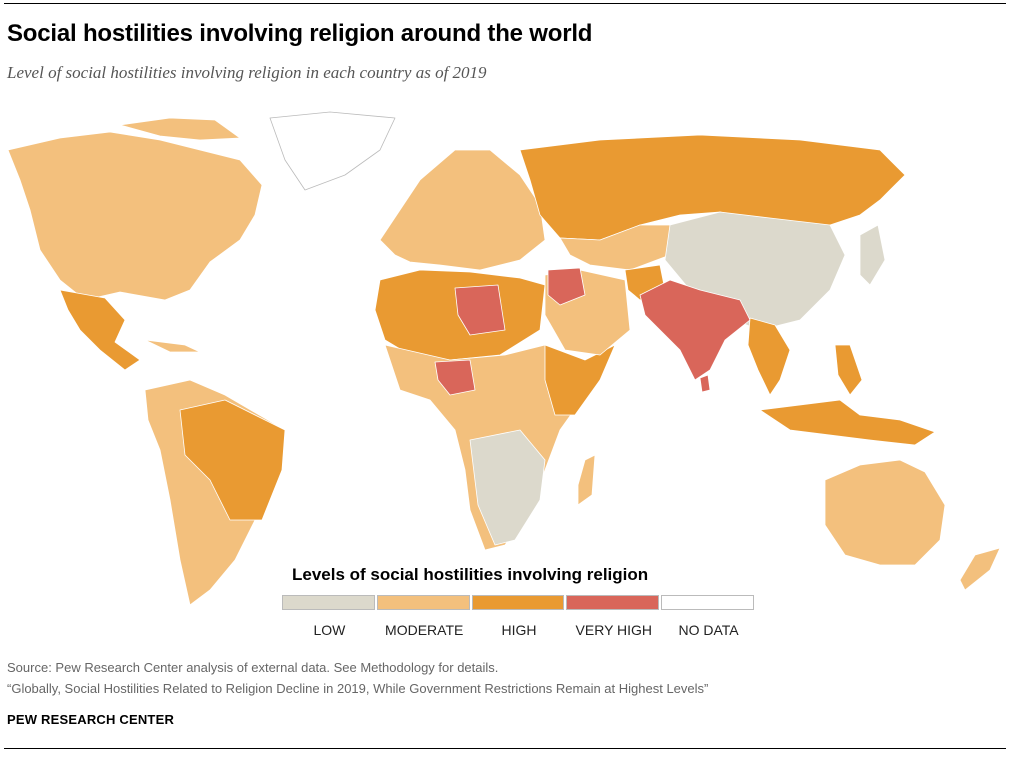  I want to click on region-southern-africa, so click(507, 487).